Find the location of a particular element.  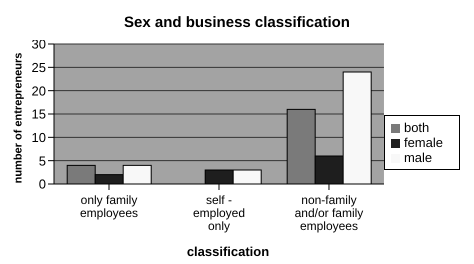

legend-label: male is located at coordinates (418, 157).